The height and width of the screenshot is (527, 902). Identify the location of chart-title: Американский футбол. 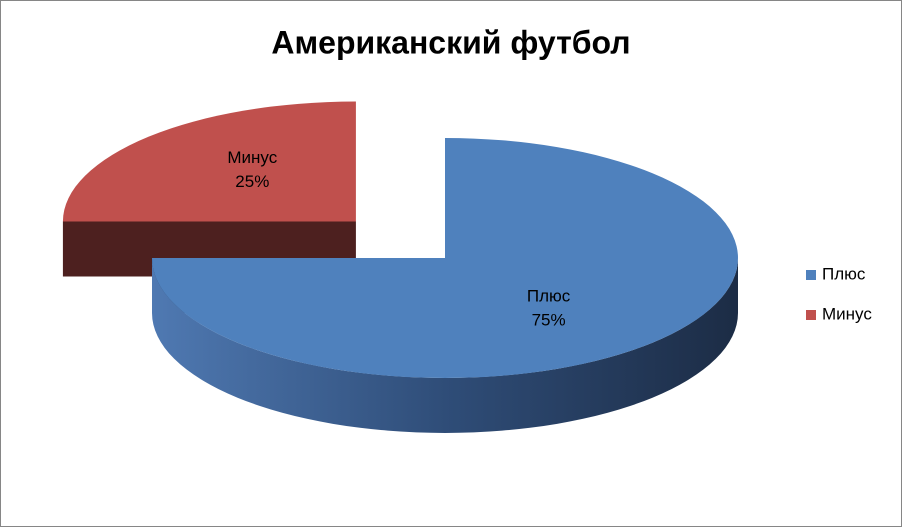
(450, 42).